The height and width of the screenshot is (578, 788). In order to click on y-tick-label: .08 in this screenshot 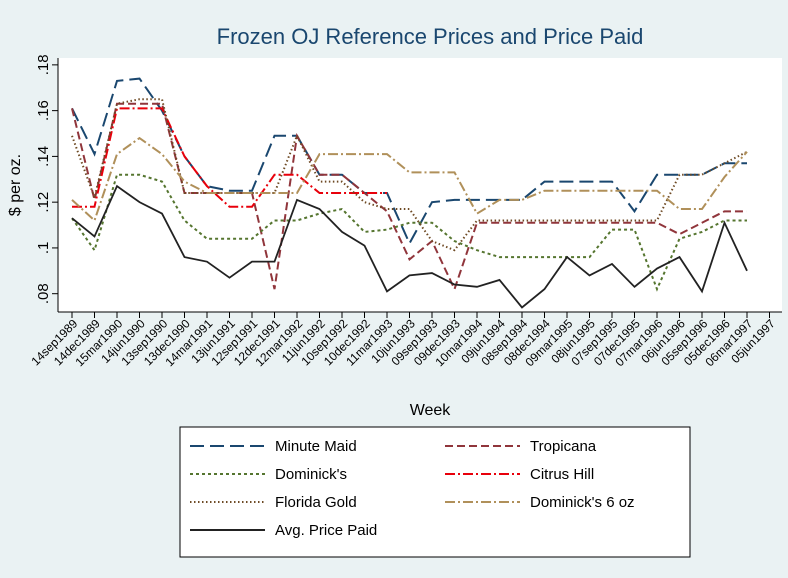, I will do `click(43, 293)`.